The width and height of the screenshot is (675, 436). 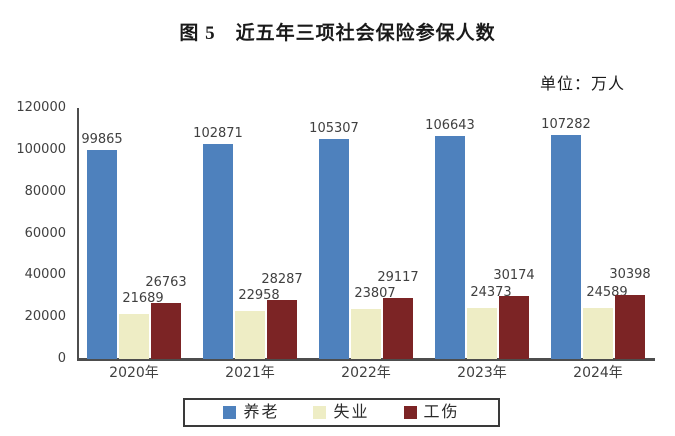 I want to click on bar-养老-2021年, so click(x=218, y=251).